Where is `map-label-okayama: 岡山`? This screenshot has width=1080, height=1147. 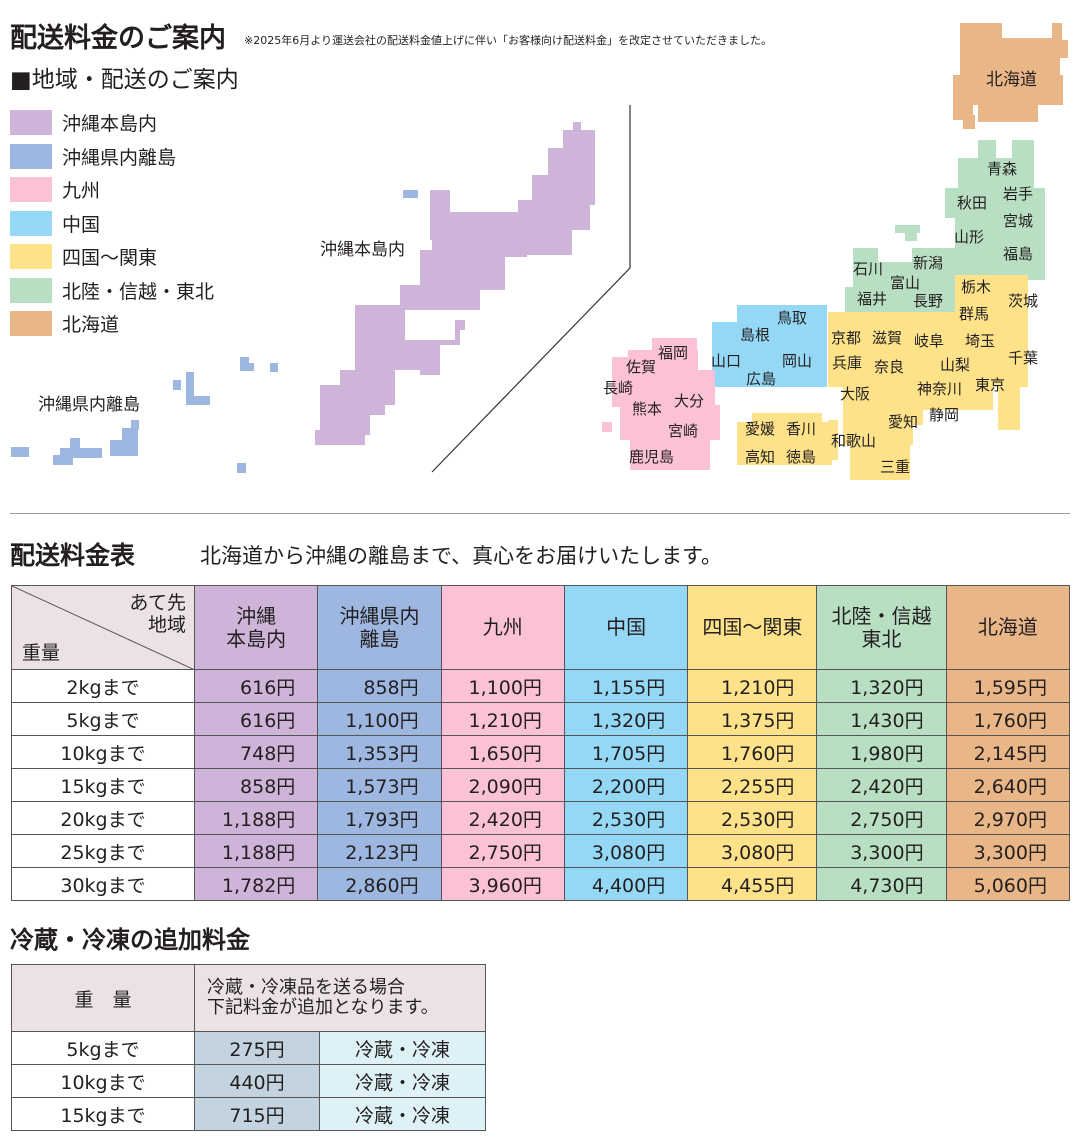
map-label-okayama: 岡山 is located at coordinates (797, 361).